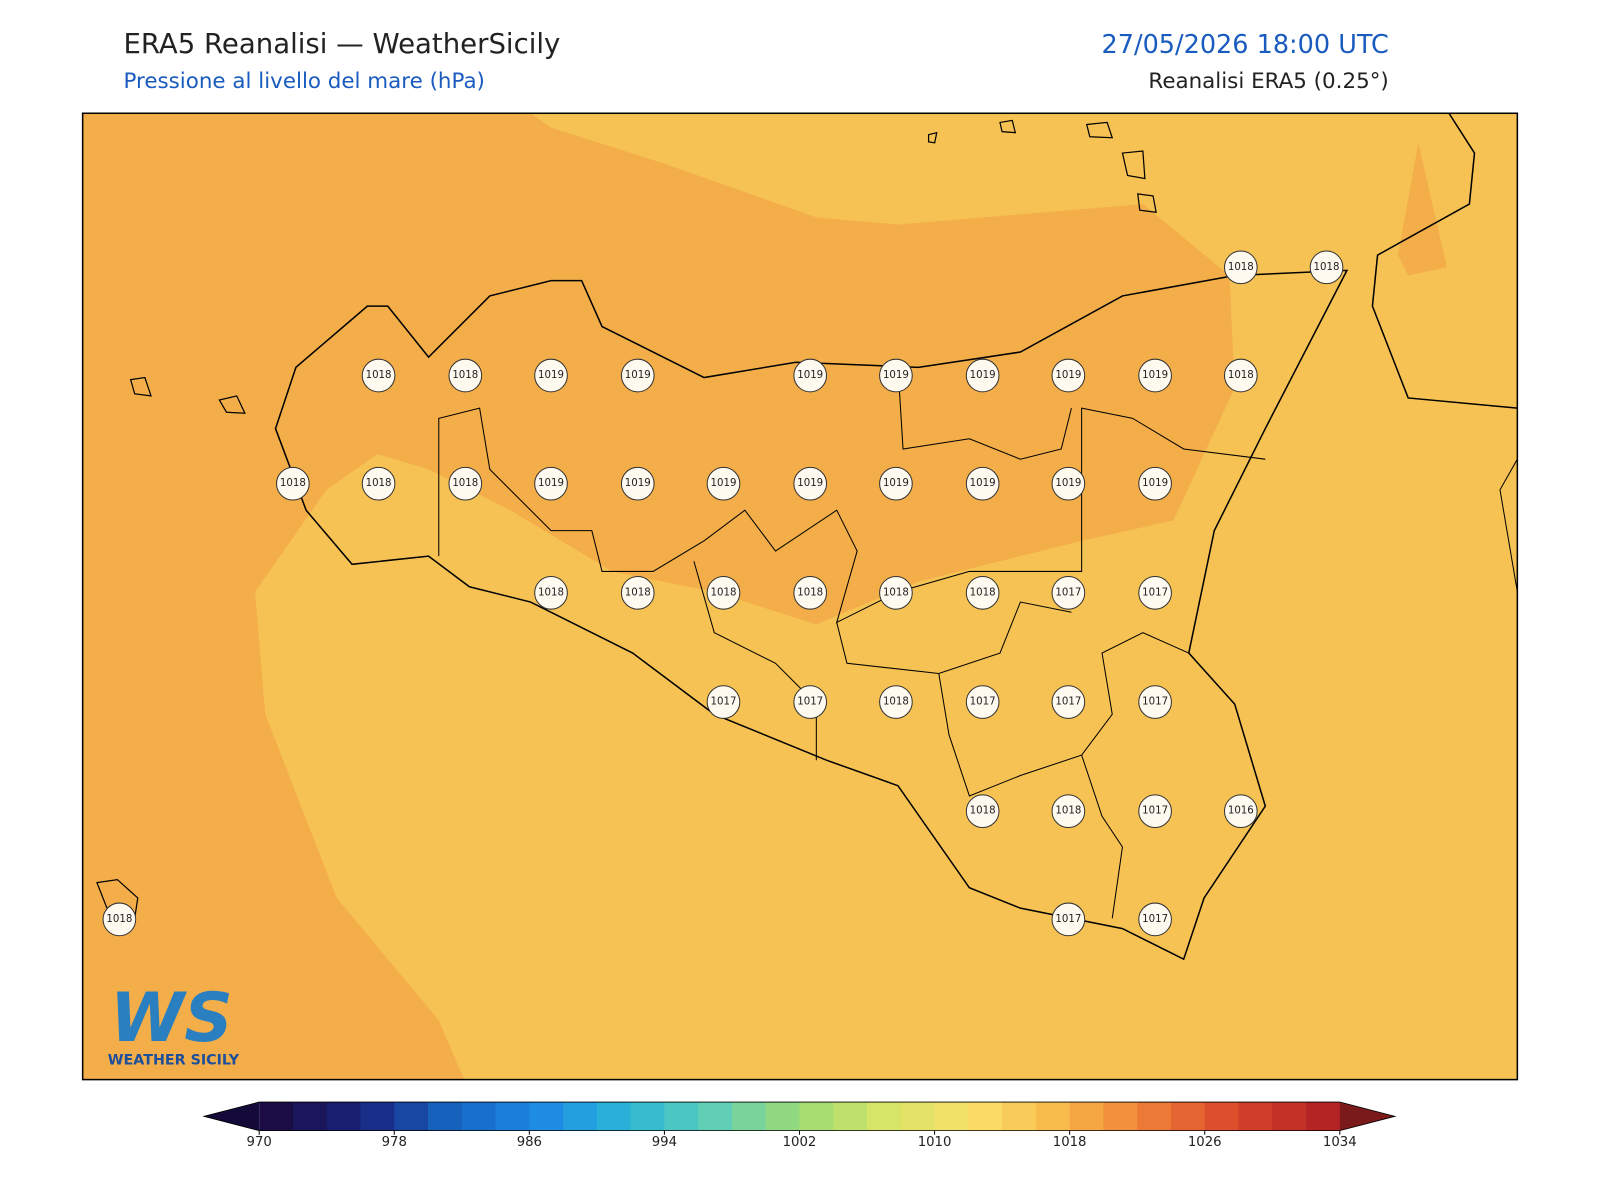 This screenshot has width=1600, height=1200. Describe the element at coordinates (1070, 1142) in the screenshot. I see `colorbar-tick-label: 1018` at that location.